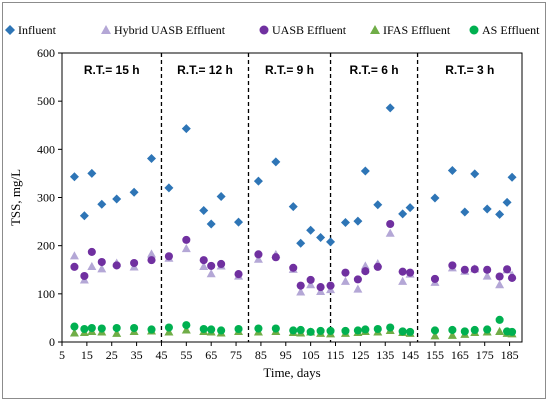  I want to click on legend-marker-ifas-effluent, so click(375, 29).